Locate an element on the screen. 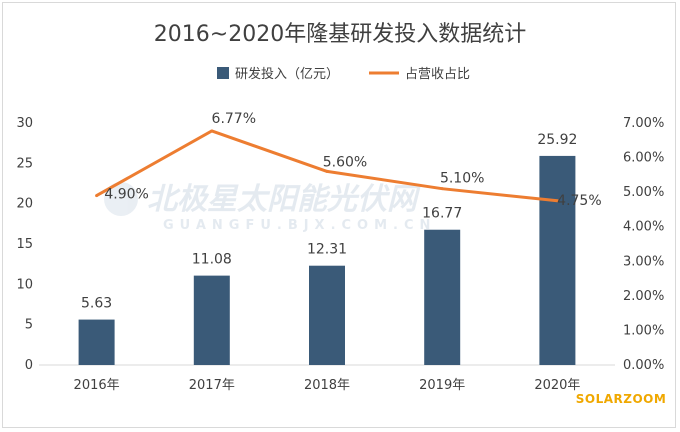  y-axis-right: 0.00% 1.00% 2.00% 3.00% 4.00% 5.00% 6.00% 7.00% is located at coordinates (643, 244).